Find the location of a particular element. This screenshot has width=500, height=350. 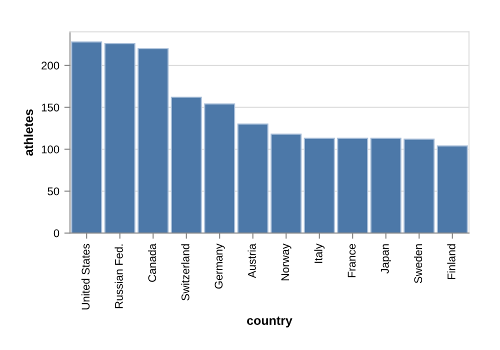

y-tick-label: 200 is located at coordinates (51, 66).